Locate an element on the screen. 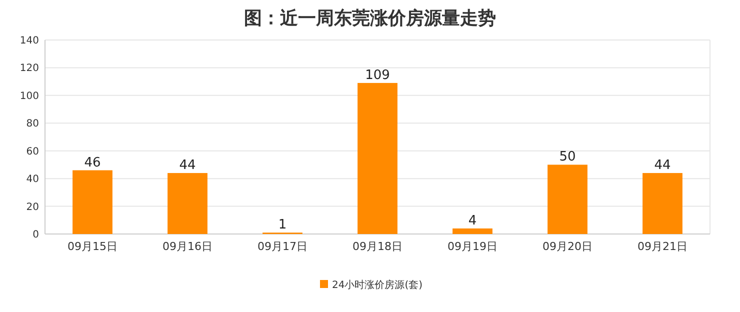 This screenshot has height=312, width=740. data-label: 4 is located at coordinates (472, 220).